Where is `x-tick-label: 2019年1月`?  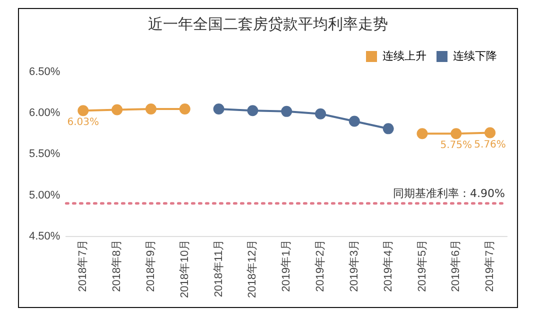 x-tick-label: 2019年1月 is located at coordinates (286, 265).